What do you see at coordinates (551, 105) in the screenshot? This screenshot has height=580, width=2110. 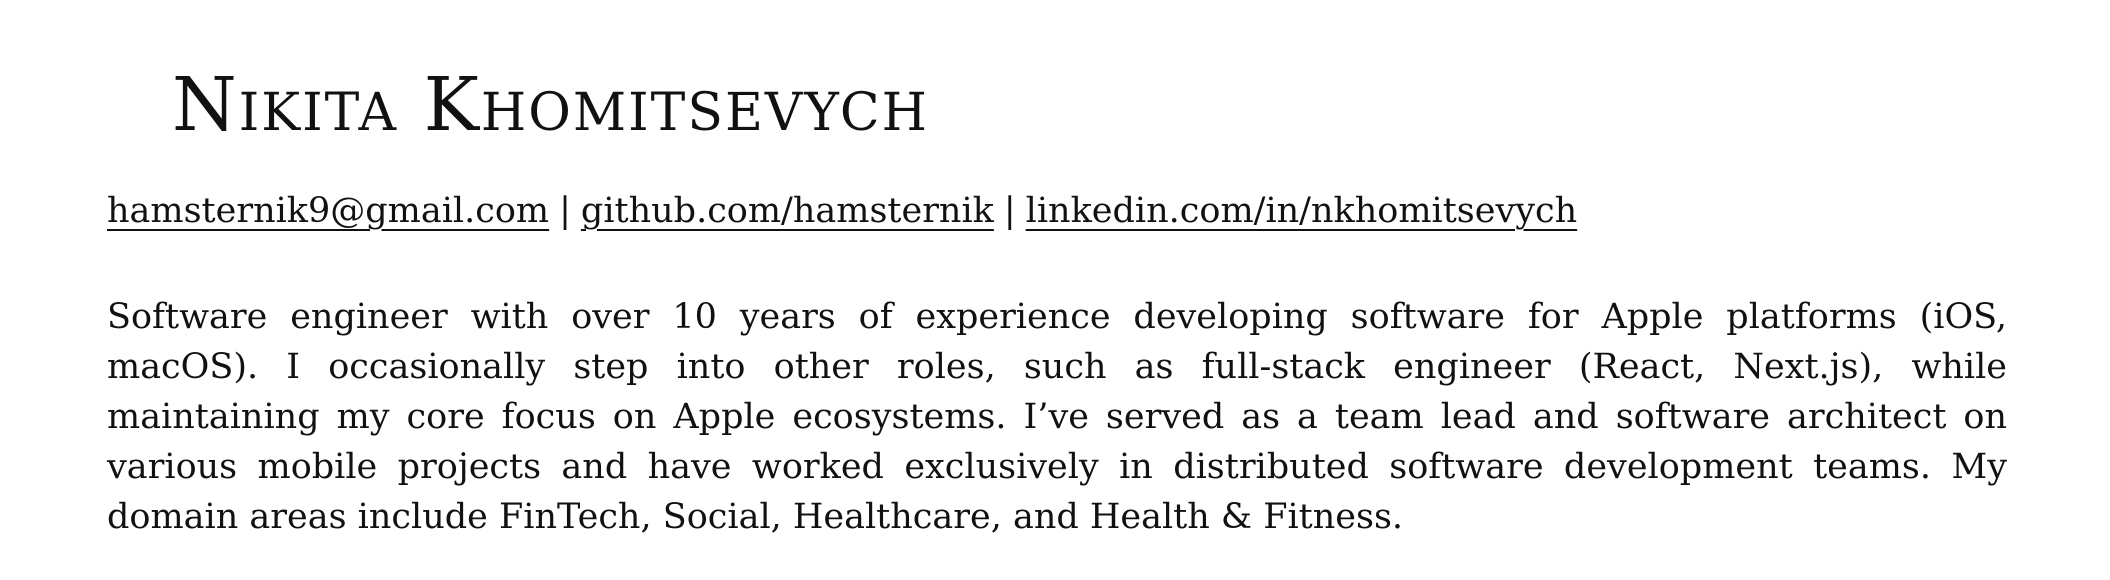 I see `resume-name: Nikita Khomitsevych` at bounding box center [551, 105].